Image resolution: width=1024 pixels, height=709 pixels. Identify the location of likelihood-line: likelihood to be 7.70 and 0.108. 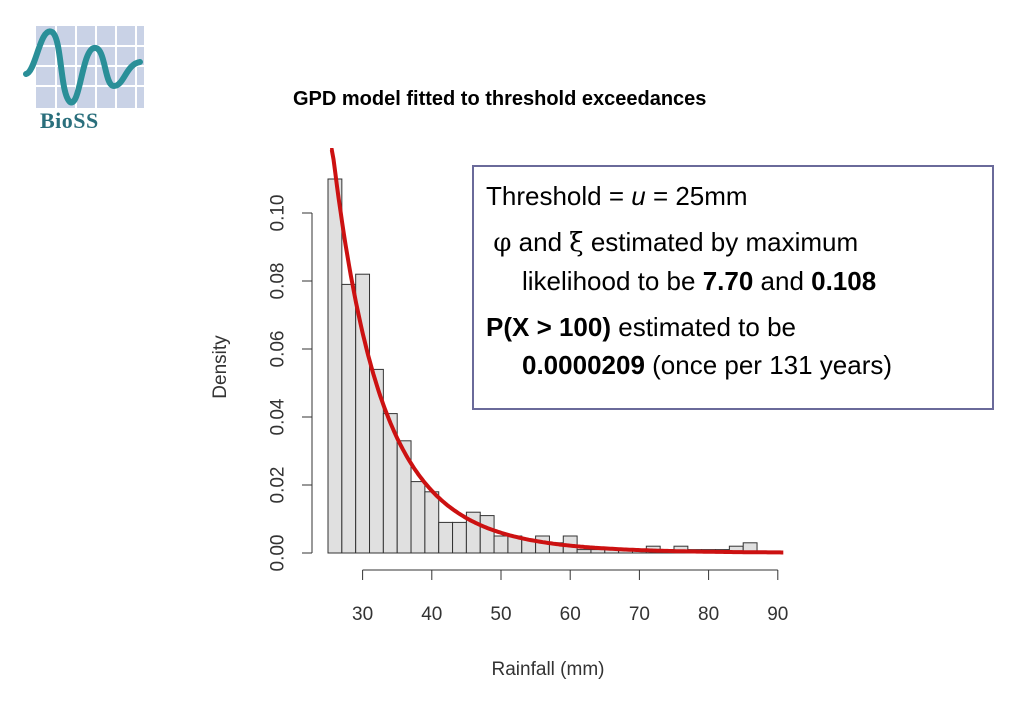
(733, 281).